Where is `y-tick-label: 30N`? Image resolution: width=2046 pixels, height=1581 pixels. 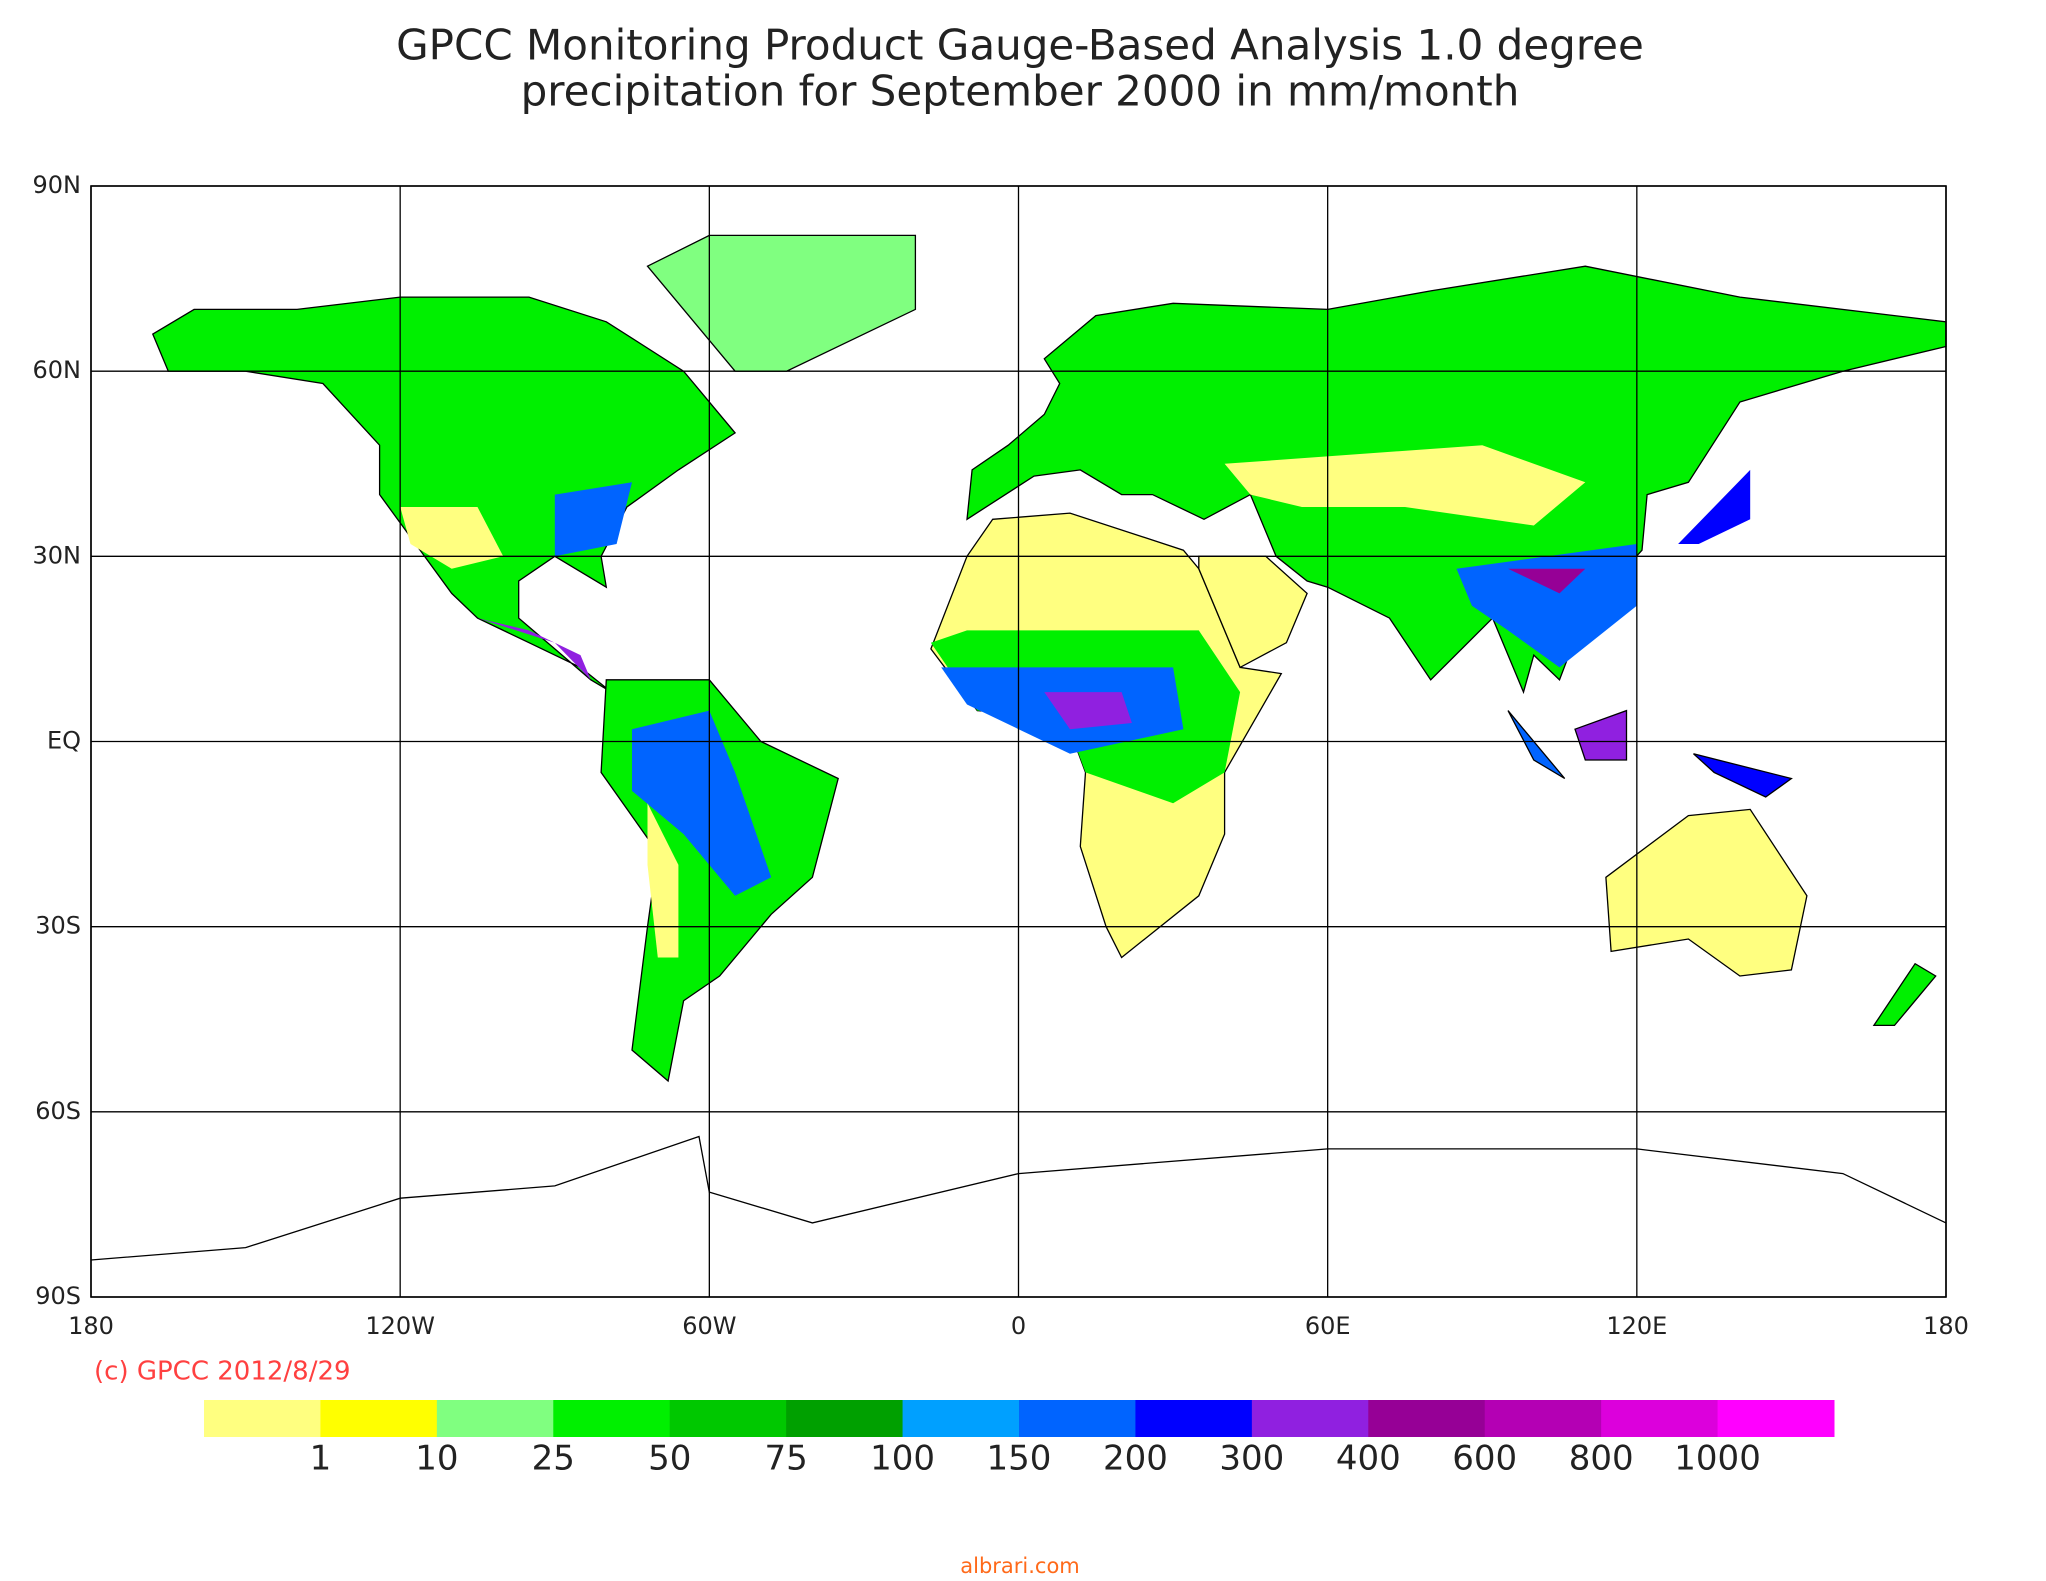
y-tick-label: 30N is located at coordinates (57, 555).